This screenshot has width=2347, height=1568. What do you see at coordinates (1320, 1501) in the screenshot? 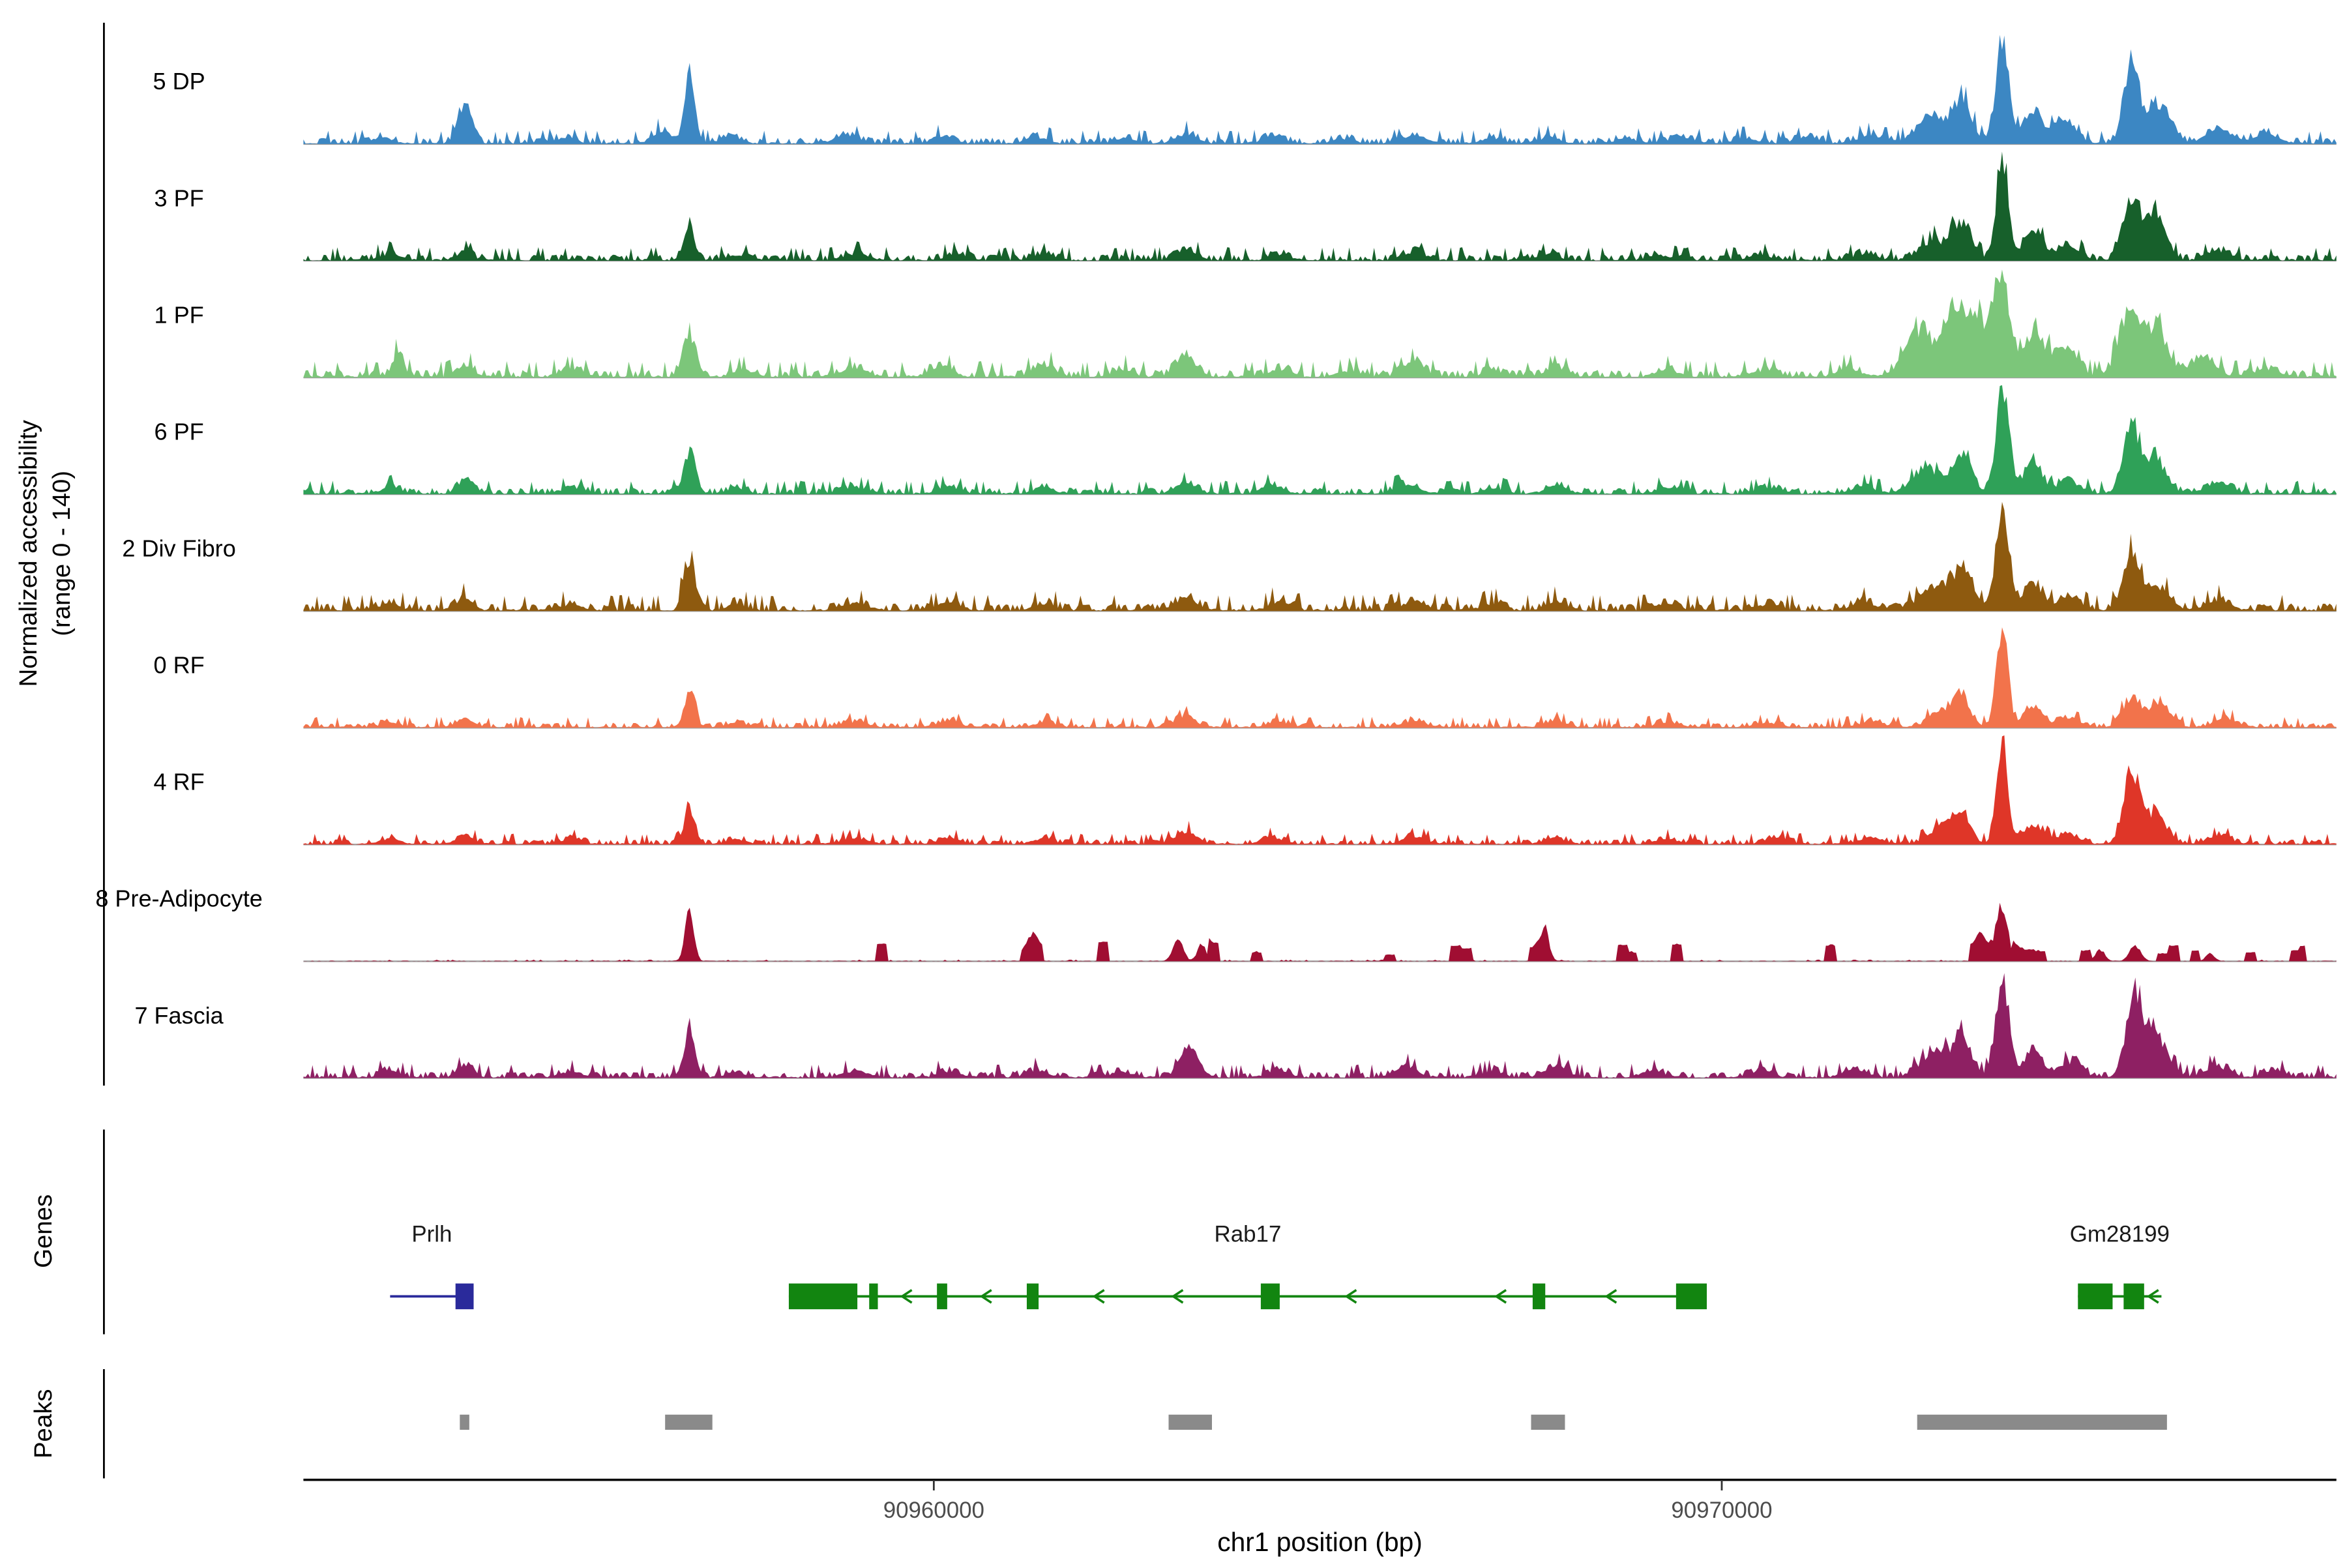
I see `x-axis-layer: 90960000 90970000` at bounding box center [1320, 1501].